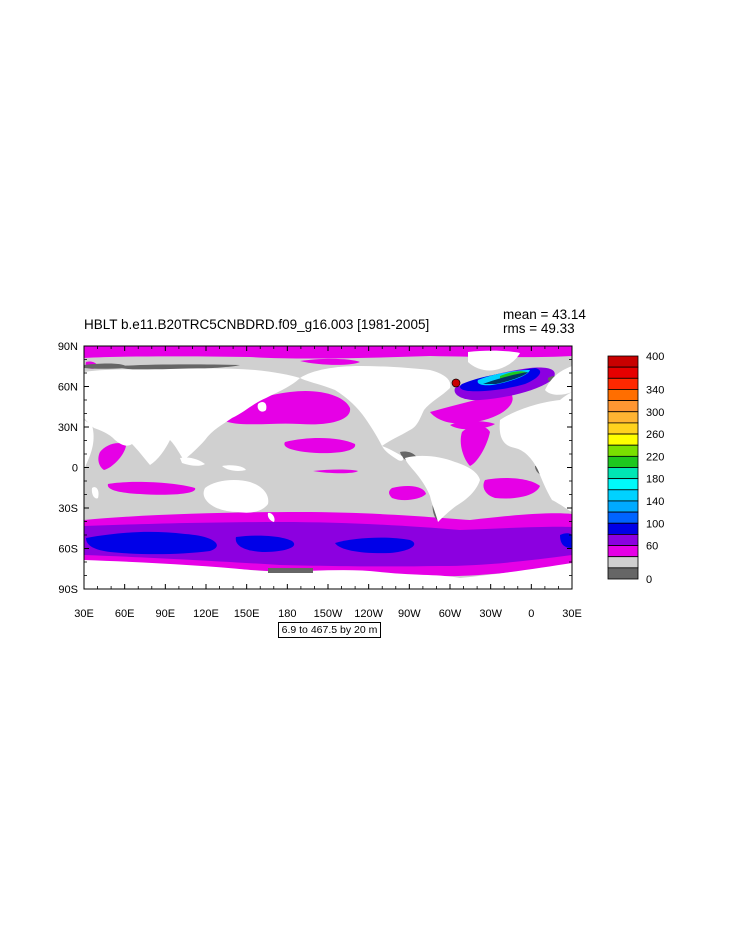  Describe the element at coordinates (655, 524) in the screenshot. I see `colorbar-label: 100` at that location.